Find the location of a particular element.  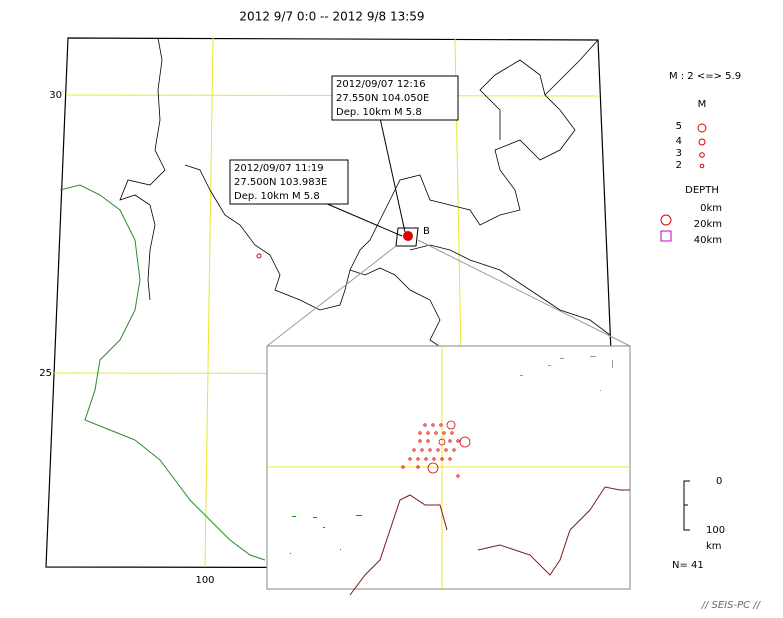

event-count: N= 41 is located at coordinates (688, 565).